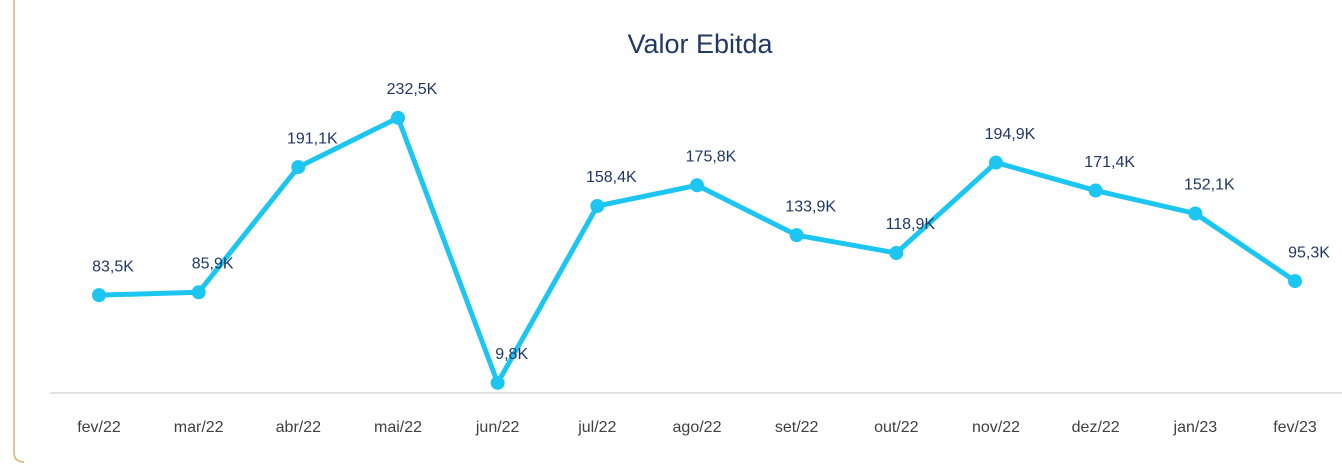 This screenshot has height=471, width=1342. What do you see at coordinates (611, 177) in the screenshot?
I see `data-label: 158,4K` at bounding box center [611, 177].